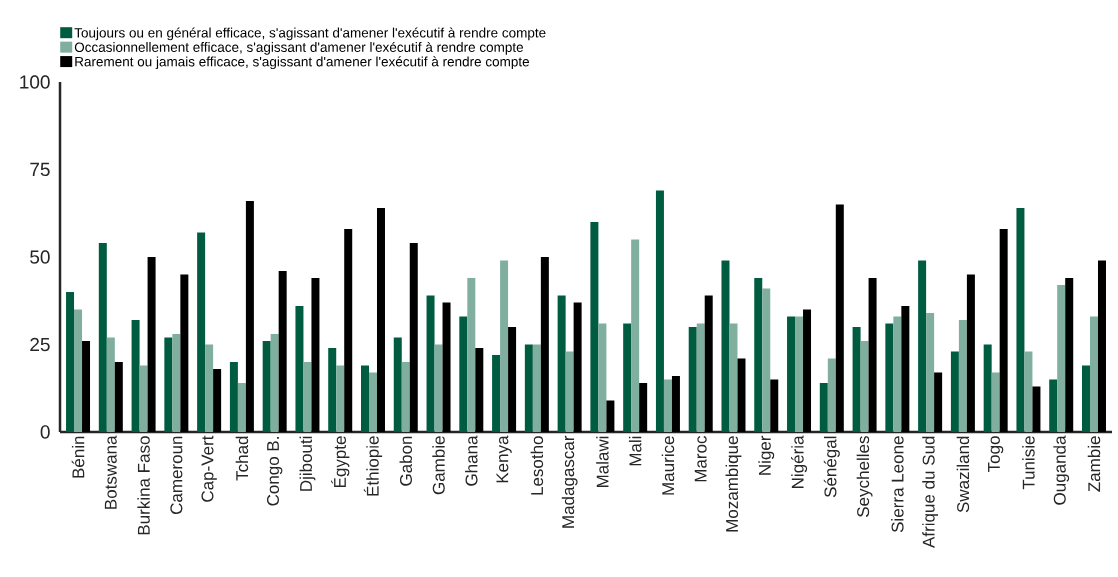 This screenshot has height=577, width=1118. What do you see at coordinates (930, 492) in the screenshot?
I see `x-tick-label: Afrique du Sud` at bounding box center [930, 492].